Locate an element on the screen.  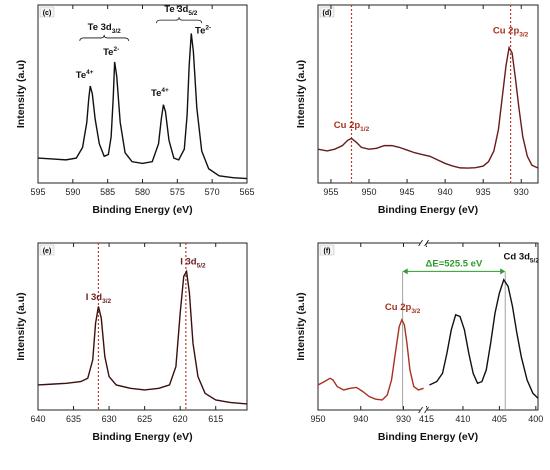
x-tick-label: 935 is located at coordinates (483, 192).